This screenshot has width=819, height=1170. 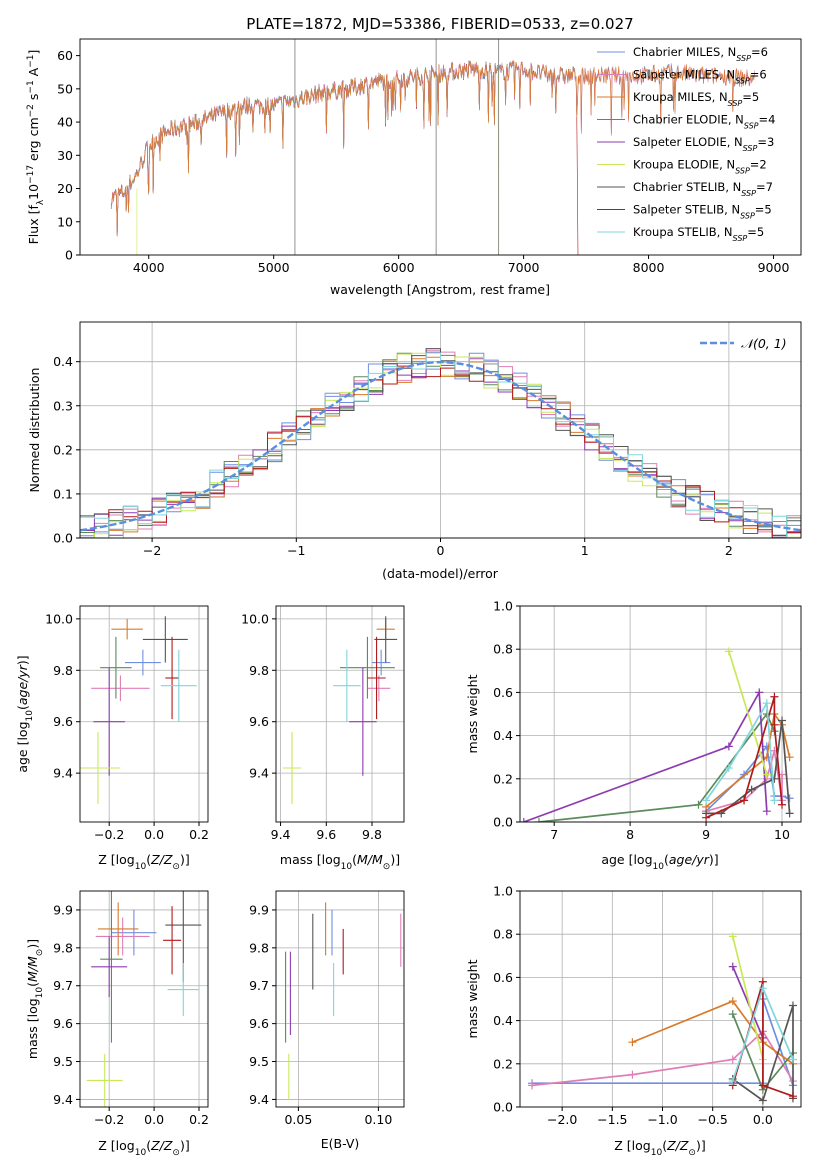 I want to click on x-tick-label: 10, so click(x=782, y=834).